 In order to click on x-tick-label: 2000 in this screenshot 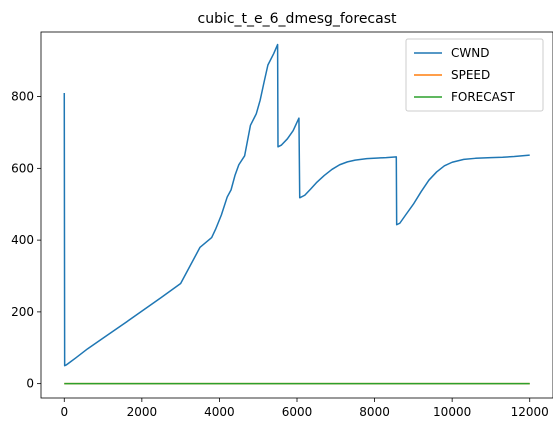, I will do `click(142, 412)`.